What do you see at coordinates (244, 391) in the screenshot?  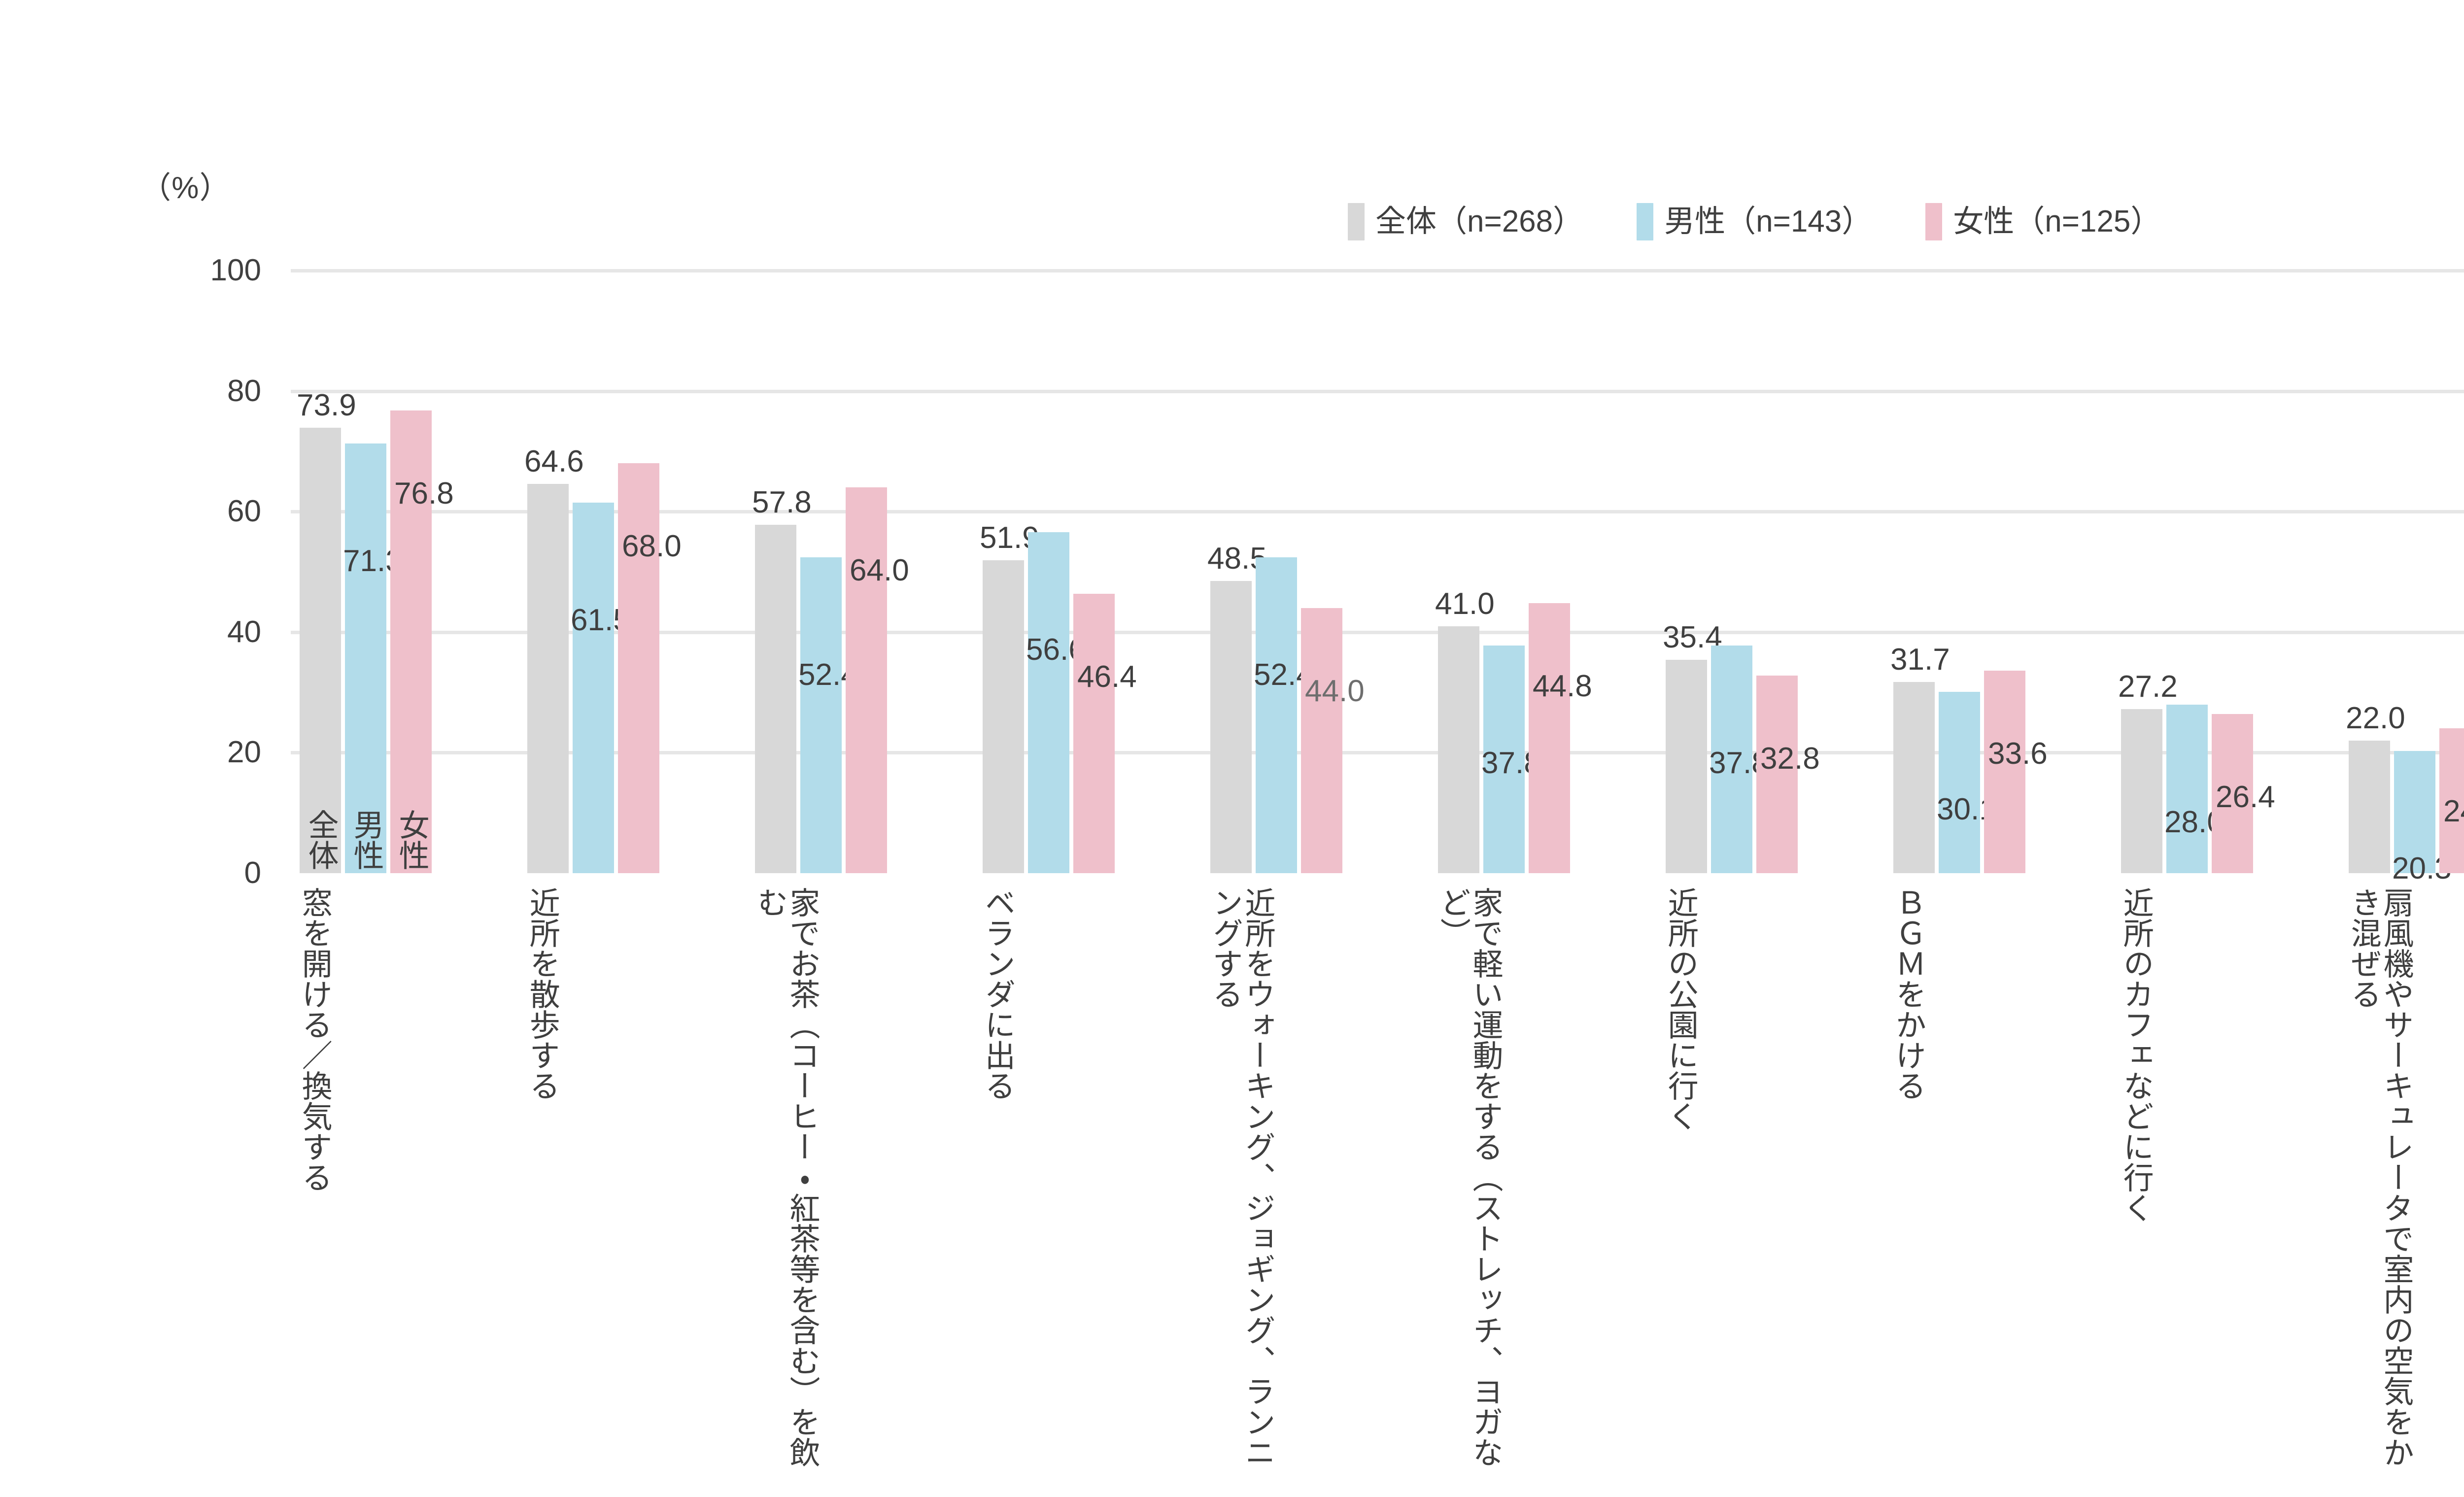 I see `y-axis-tick-label: 80` at bounding box center [244, 391].